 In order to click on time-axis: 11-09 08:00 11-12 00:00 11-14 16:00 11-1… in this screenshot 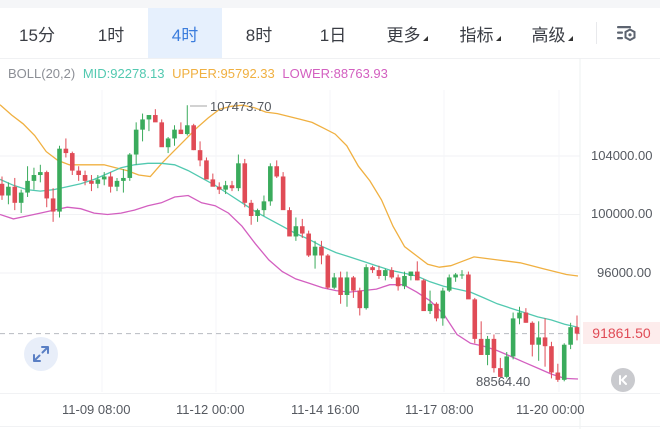, I will do `click(330, 410)`.